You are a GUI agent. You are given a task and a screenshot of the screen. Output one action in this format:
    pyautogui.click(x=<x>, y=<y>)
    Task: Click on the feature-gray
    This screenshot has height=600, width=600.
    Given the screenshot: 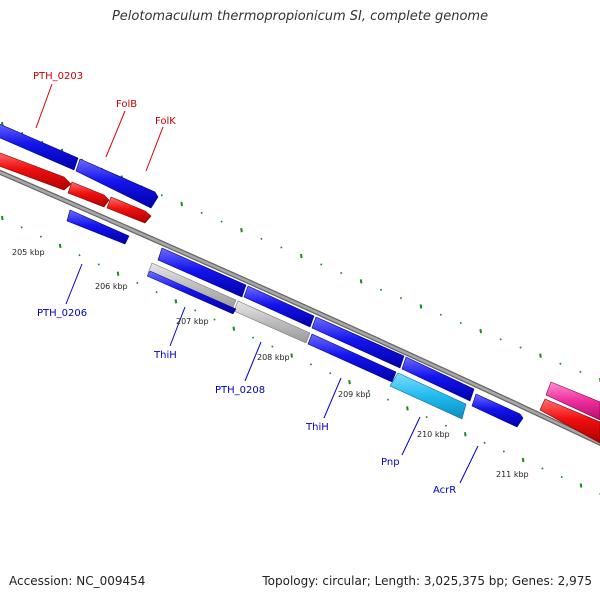 What is the action you would take?
    pyautogui.click(x=272, y=322)
    